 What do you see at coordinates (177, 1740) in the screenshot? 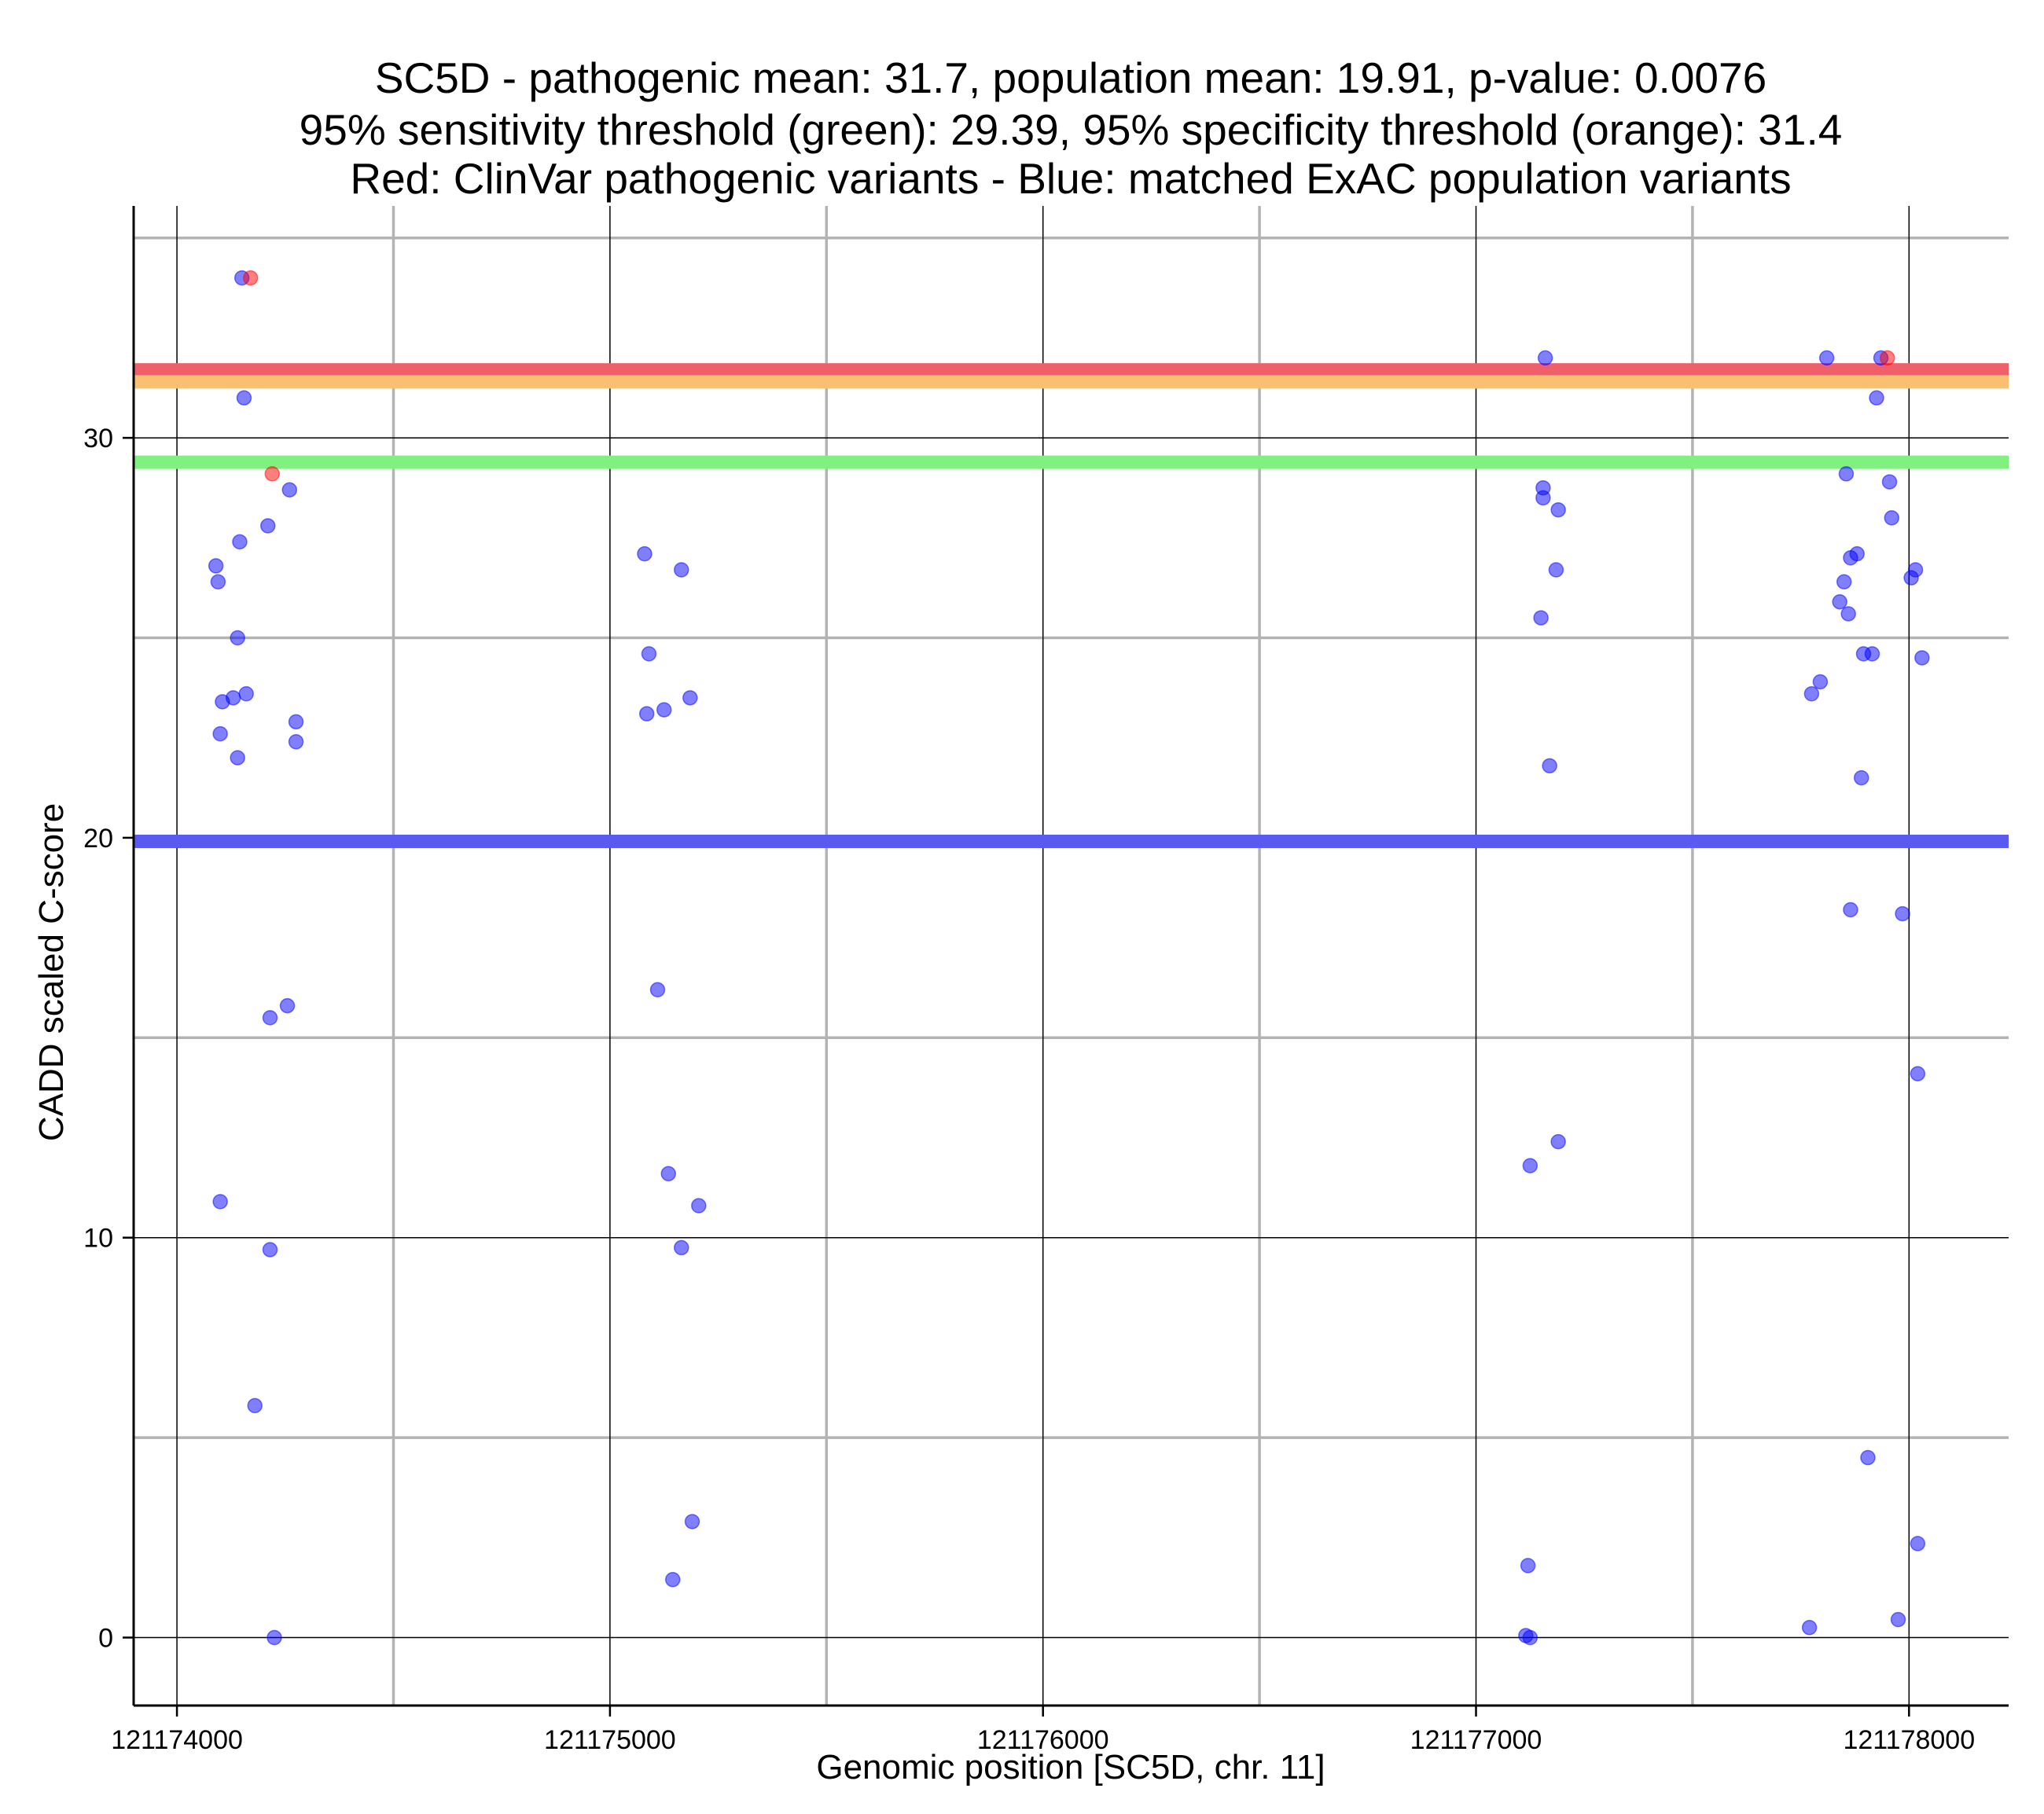
I see `x-tick-label: 121174000` at bounding box center [177, 1740].